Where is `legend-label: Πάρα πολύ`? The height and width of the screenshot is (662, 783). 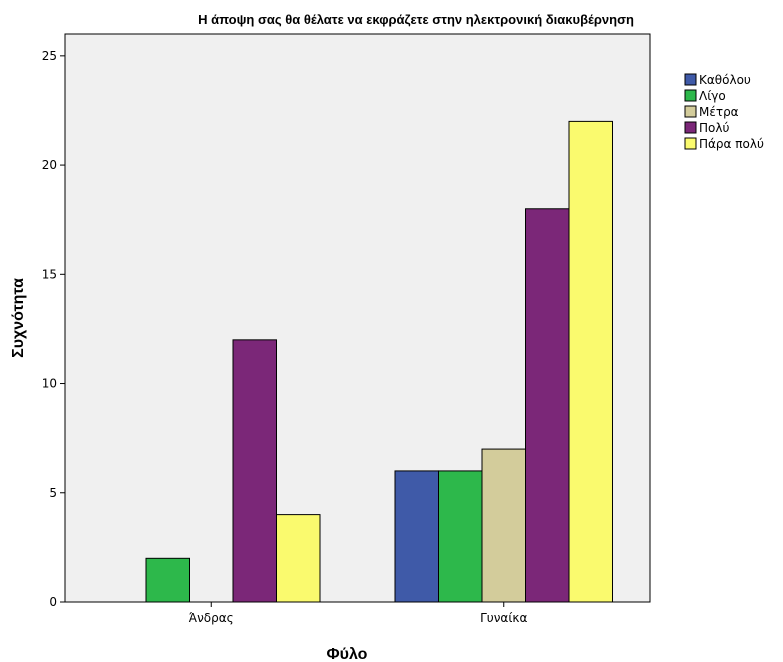
legend-label: Πάρα πολύ is located at coordinates (731, 144).